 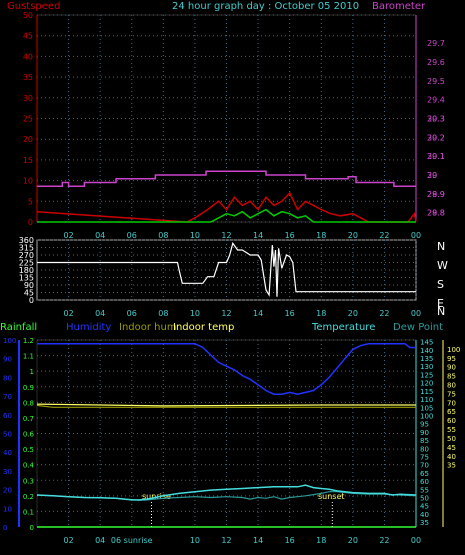 What do you see at coordinates (226, 269) in the screenshot?
I see `wind-direction-line` at bounding box center [226, 269].